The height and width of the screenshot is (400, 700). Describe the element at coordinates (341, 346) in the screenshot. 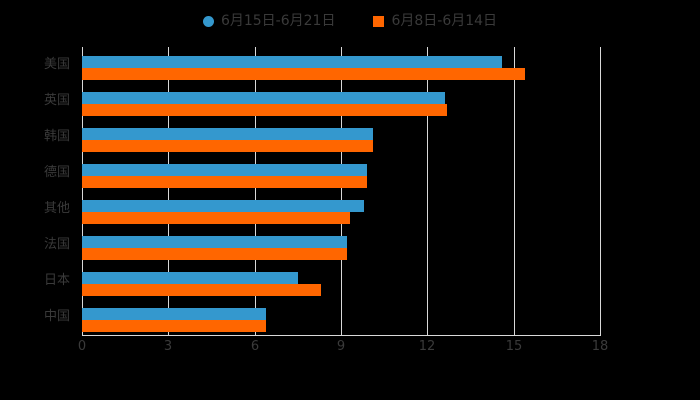

I see `x-tick-label-9: 9` at that location.